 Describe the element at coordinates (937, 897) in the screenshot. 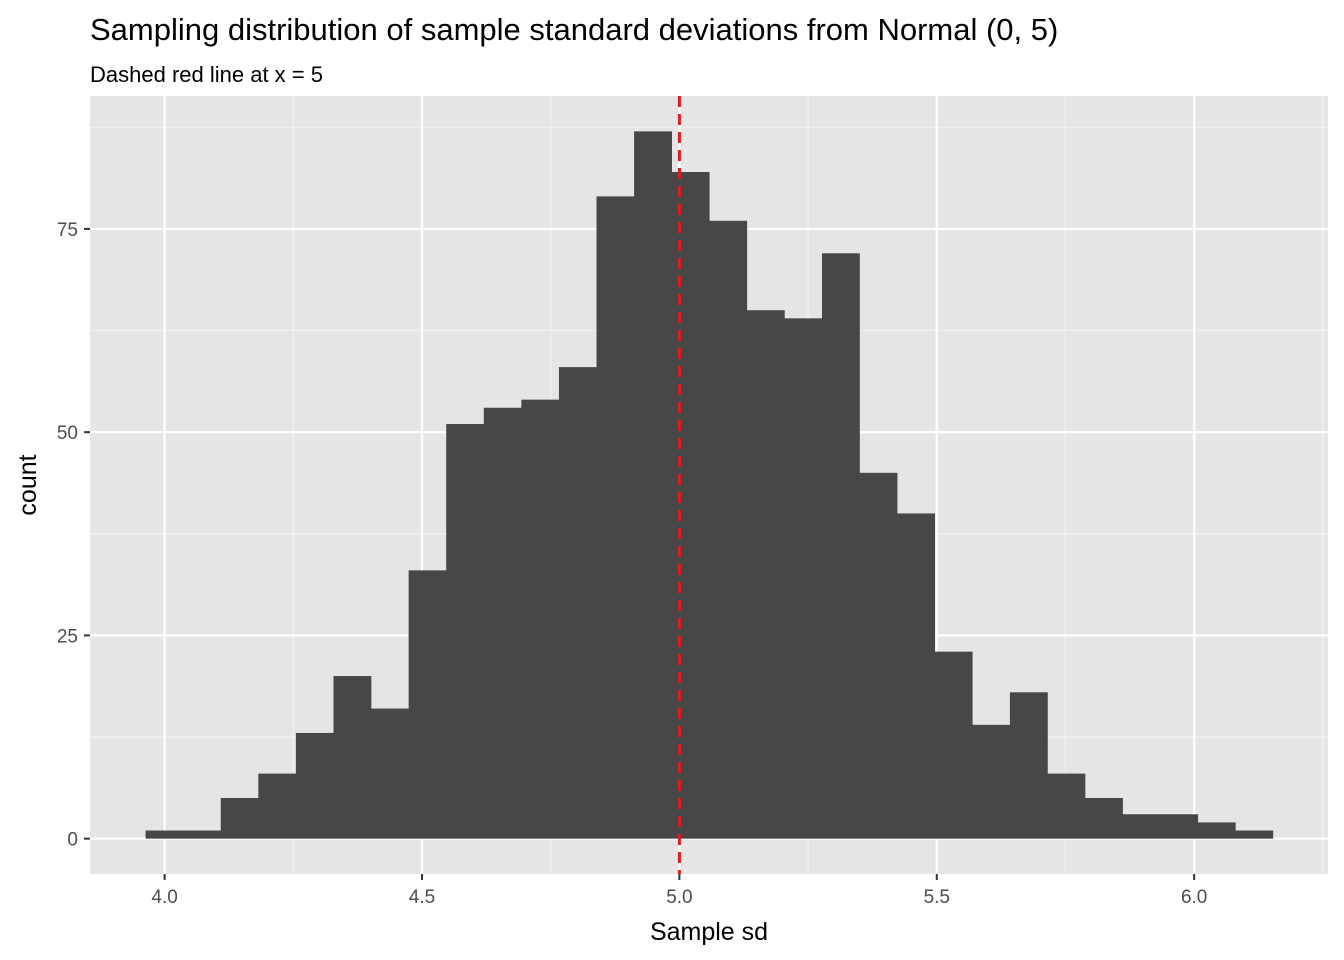

I see `x-tick-label: 5.5` at that location.